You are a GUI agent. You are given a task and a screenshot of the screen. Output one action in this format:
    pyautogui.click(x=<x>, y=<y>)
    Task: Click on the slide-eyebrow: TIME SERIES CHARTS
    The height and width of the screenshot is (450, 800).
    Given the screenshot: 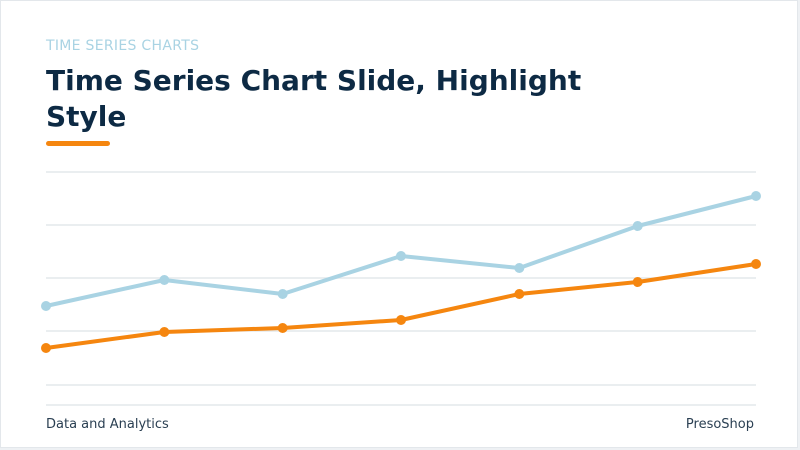 What is the action you would take?
    pyautogui.click(x=123, y=46)
    